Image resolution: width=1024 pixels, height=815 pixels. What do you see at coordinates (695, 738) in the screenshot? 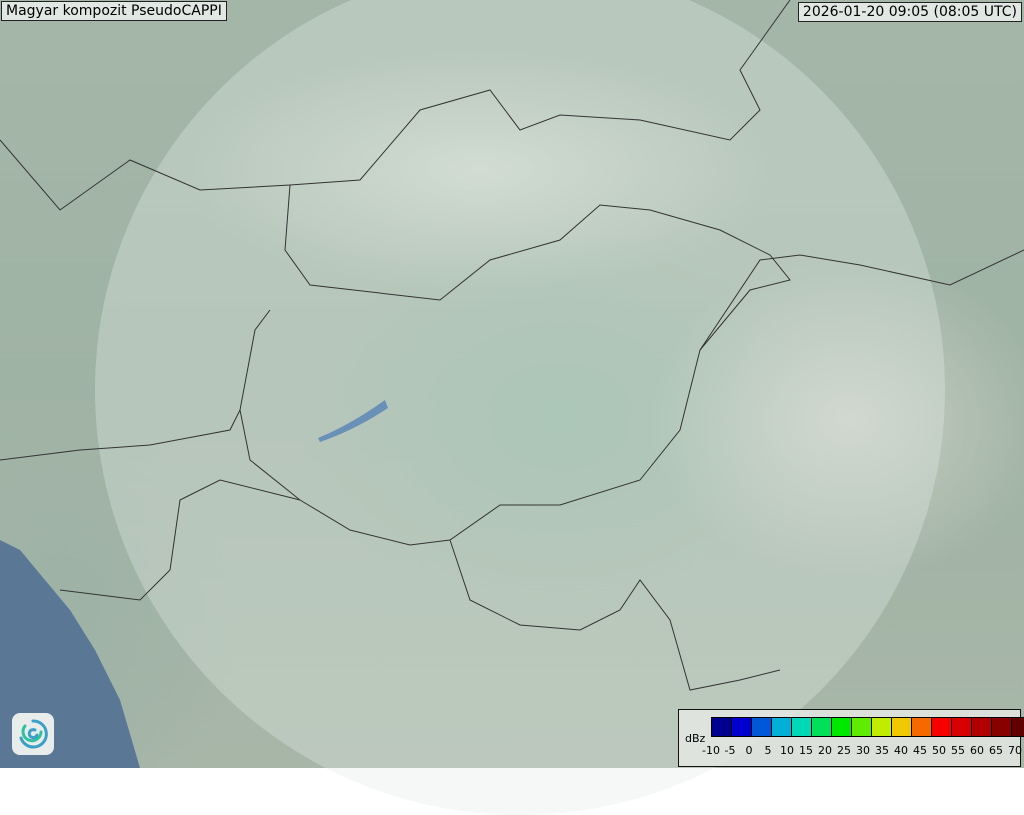
I see `legend-unit: dBz` at bounding box center [695, 738].